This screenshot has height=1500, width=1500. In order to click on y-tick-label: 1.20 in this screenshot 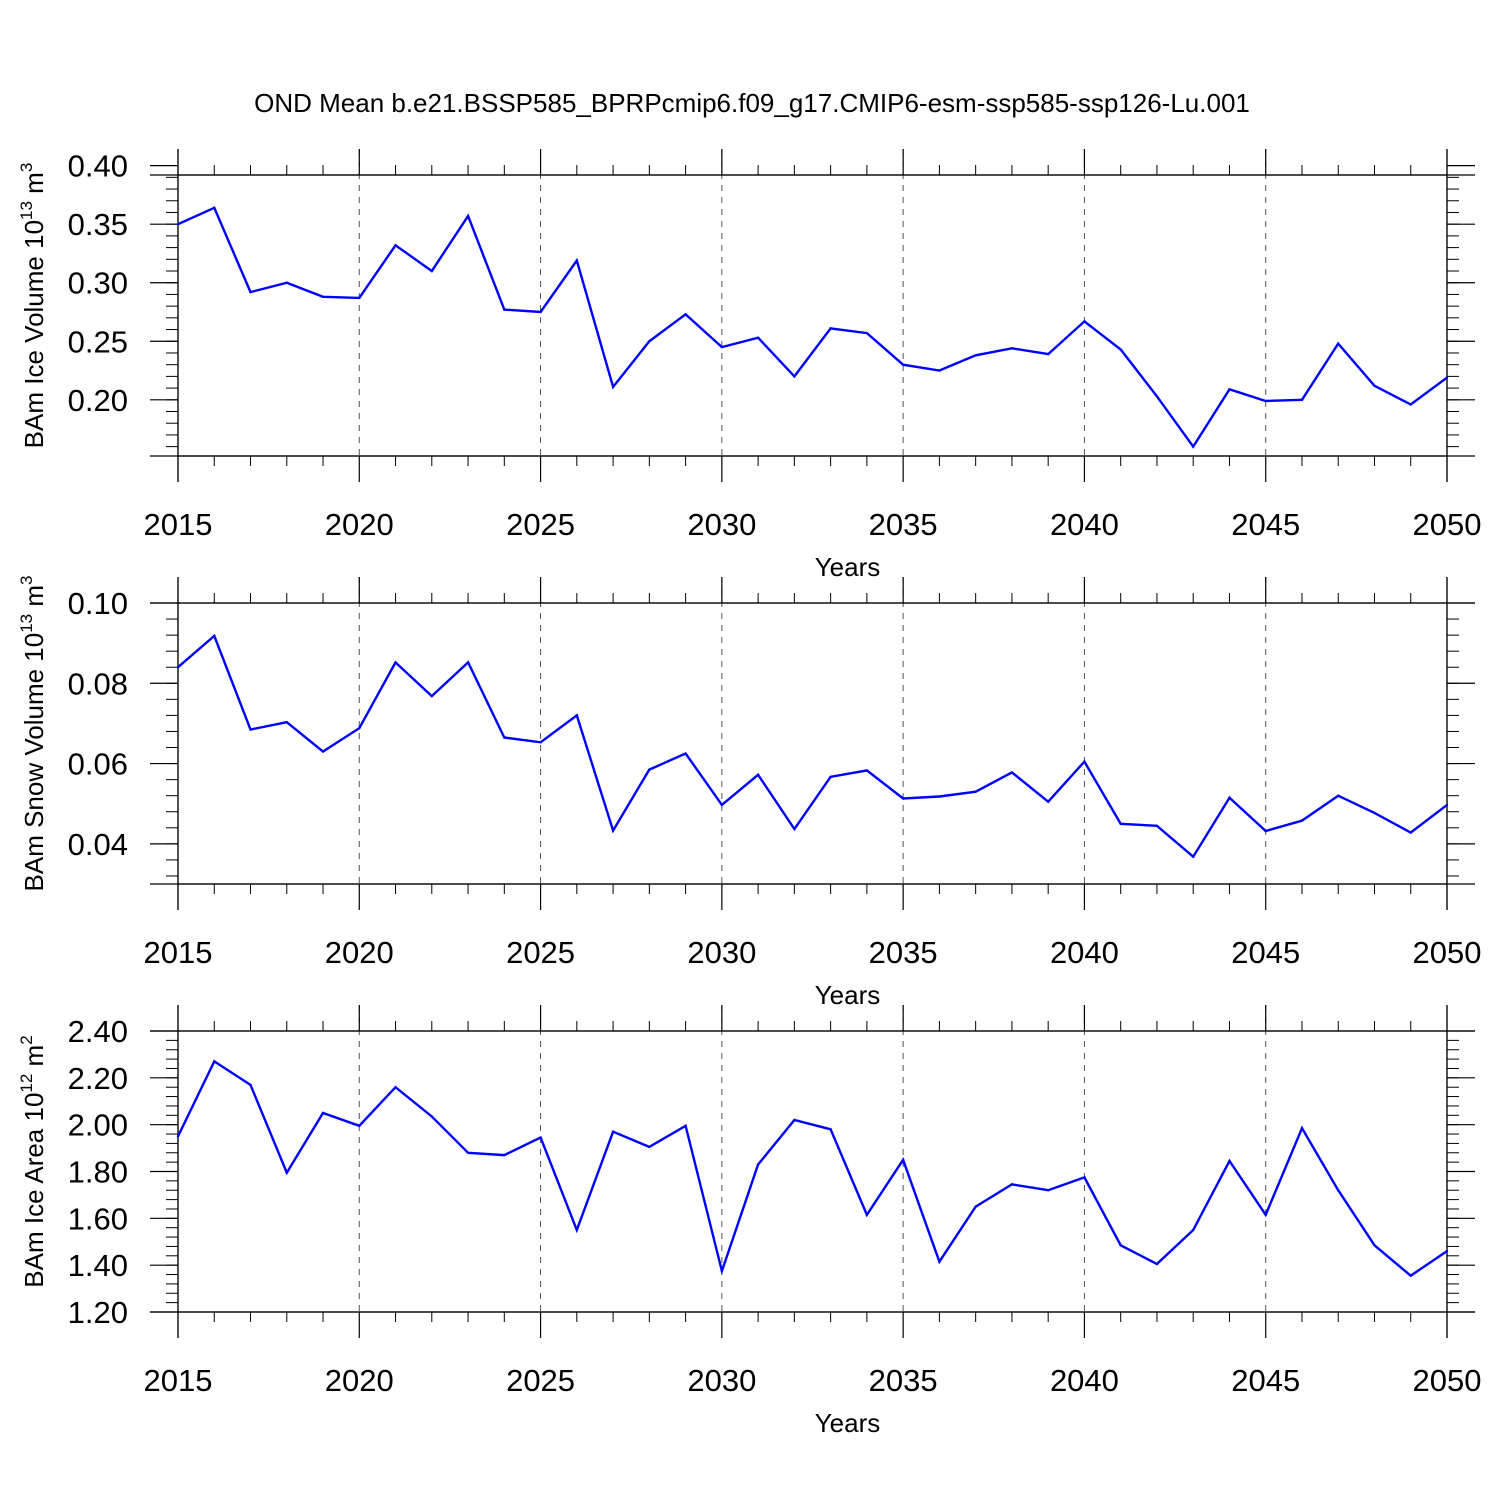, I will do `click(98, 1312)`.